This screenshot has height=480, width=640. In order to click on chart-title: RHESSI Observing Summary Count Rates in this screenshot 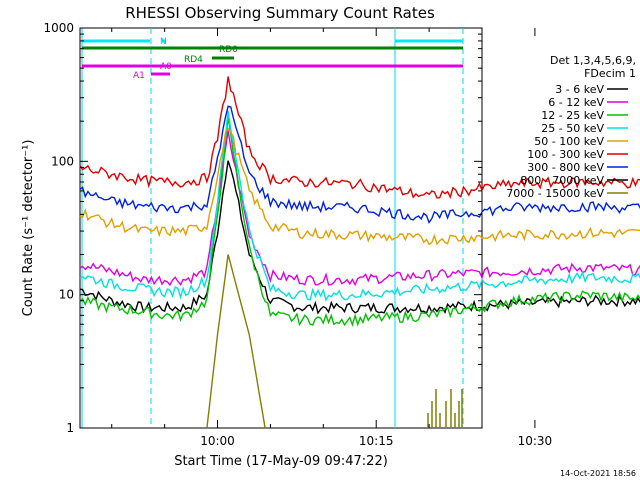, I will do `click(280, 13)`.